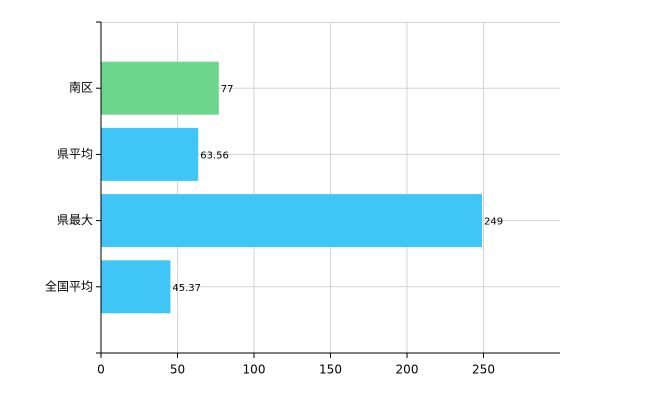  Describe the element at coordinates (493, 222) in the screenshot. I see `value-label: 249` at that location.